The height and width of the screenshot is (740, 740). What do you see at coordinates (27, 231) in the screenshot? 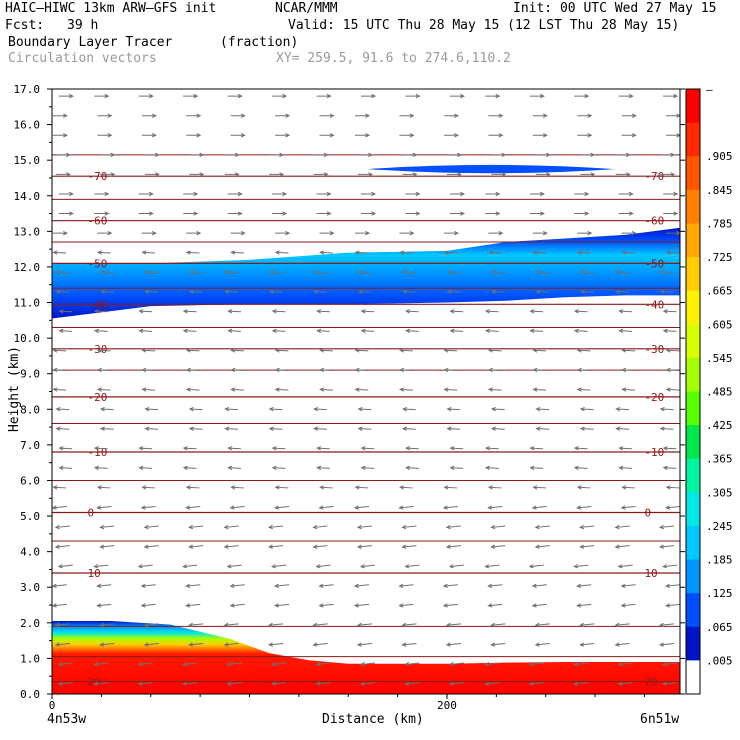
I see `y-tick-label: 13.0` at bounding box center [27, 231].